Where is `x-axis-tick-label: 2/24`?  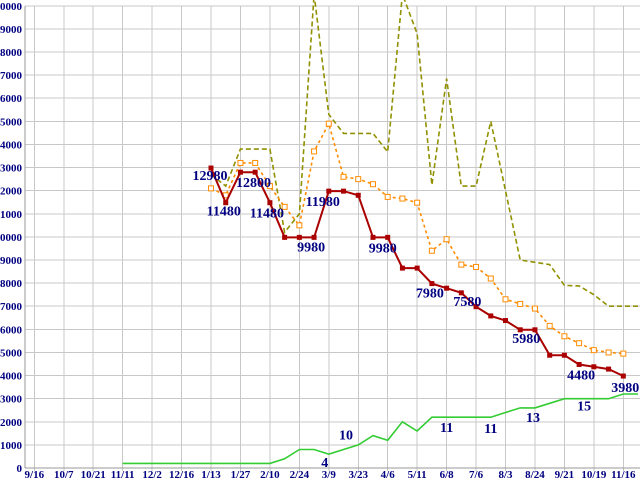 x-axis-tick-label: 2/24 is located at coordinates (300, 474).